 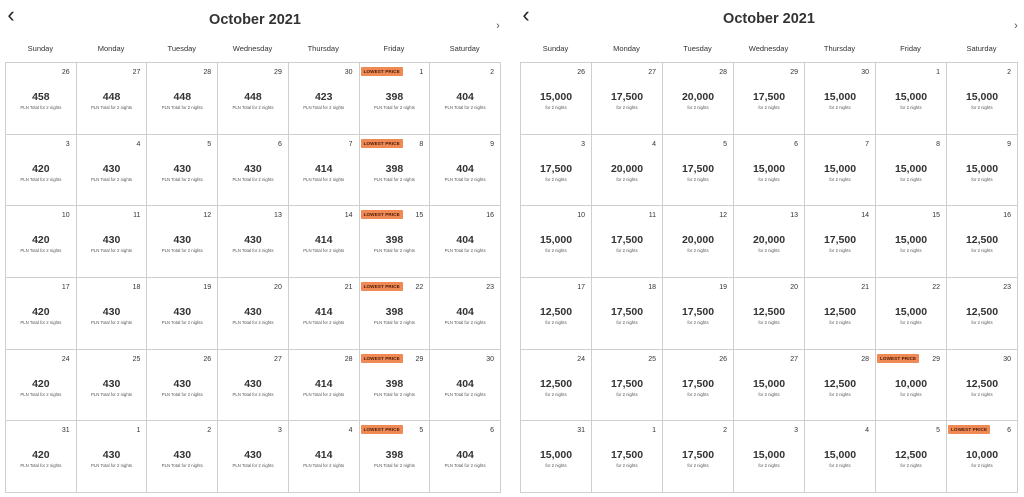 What do you see at coordinates (41, 242) in the screenshot?
I see `calendar-day-cell: 10 420 PLN Total for 2 nights` at bounding box center [41, 242].